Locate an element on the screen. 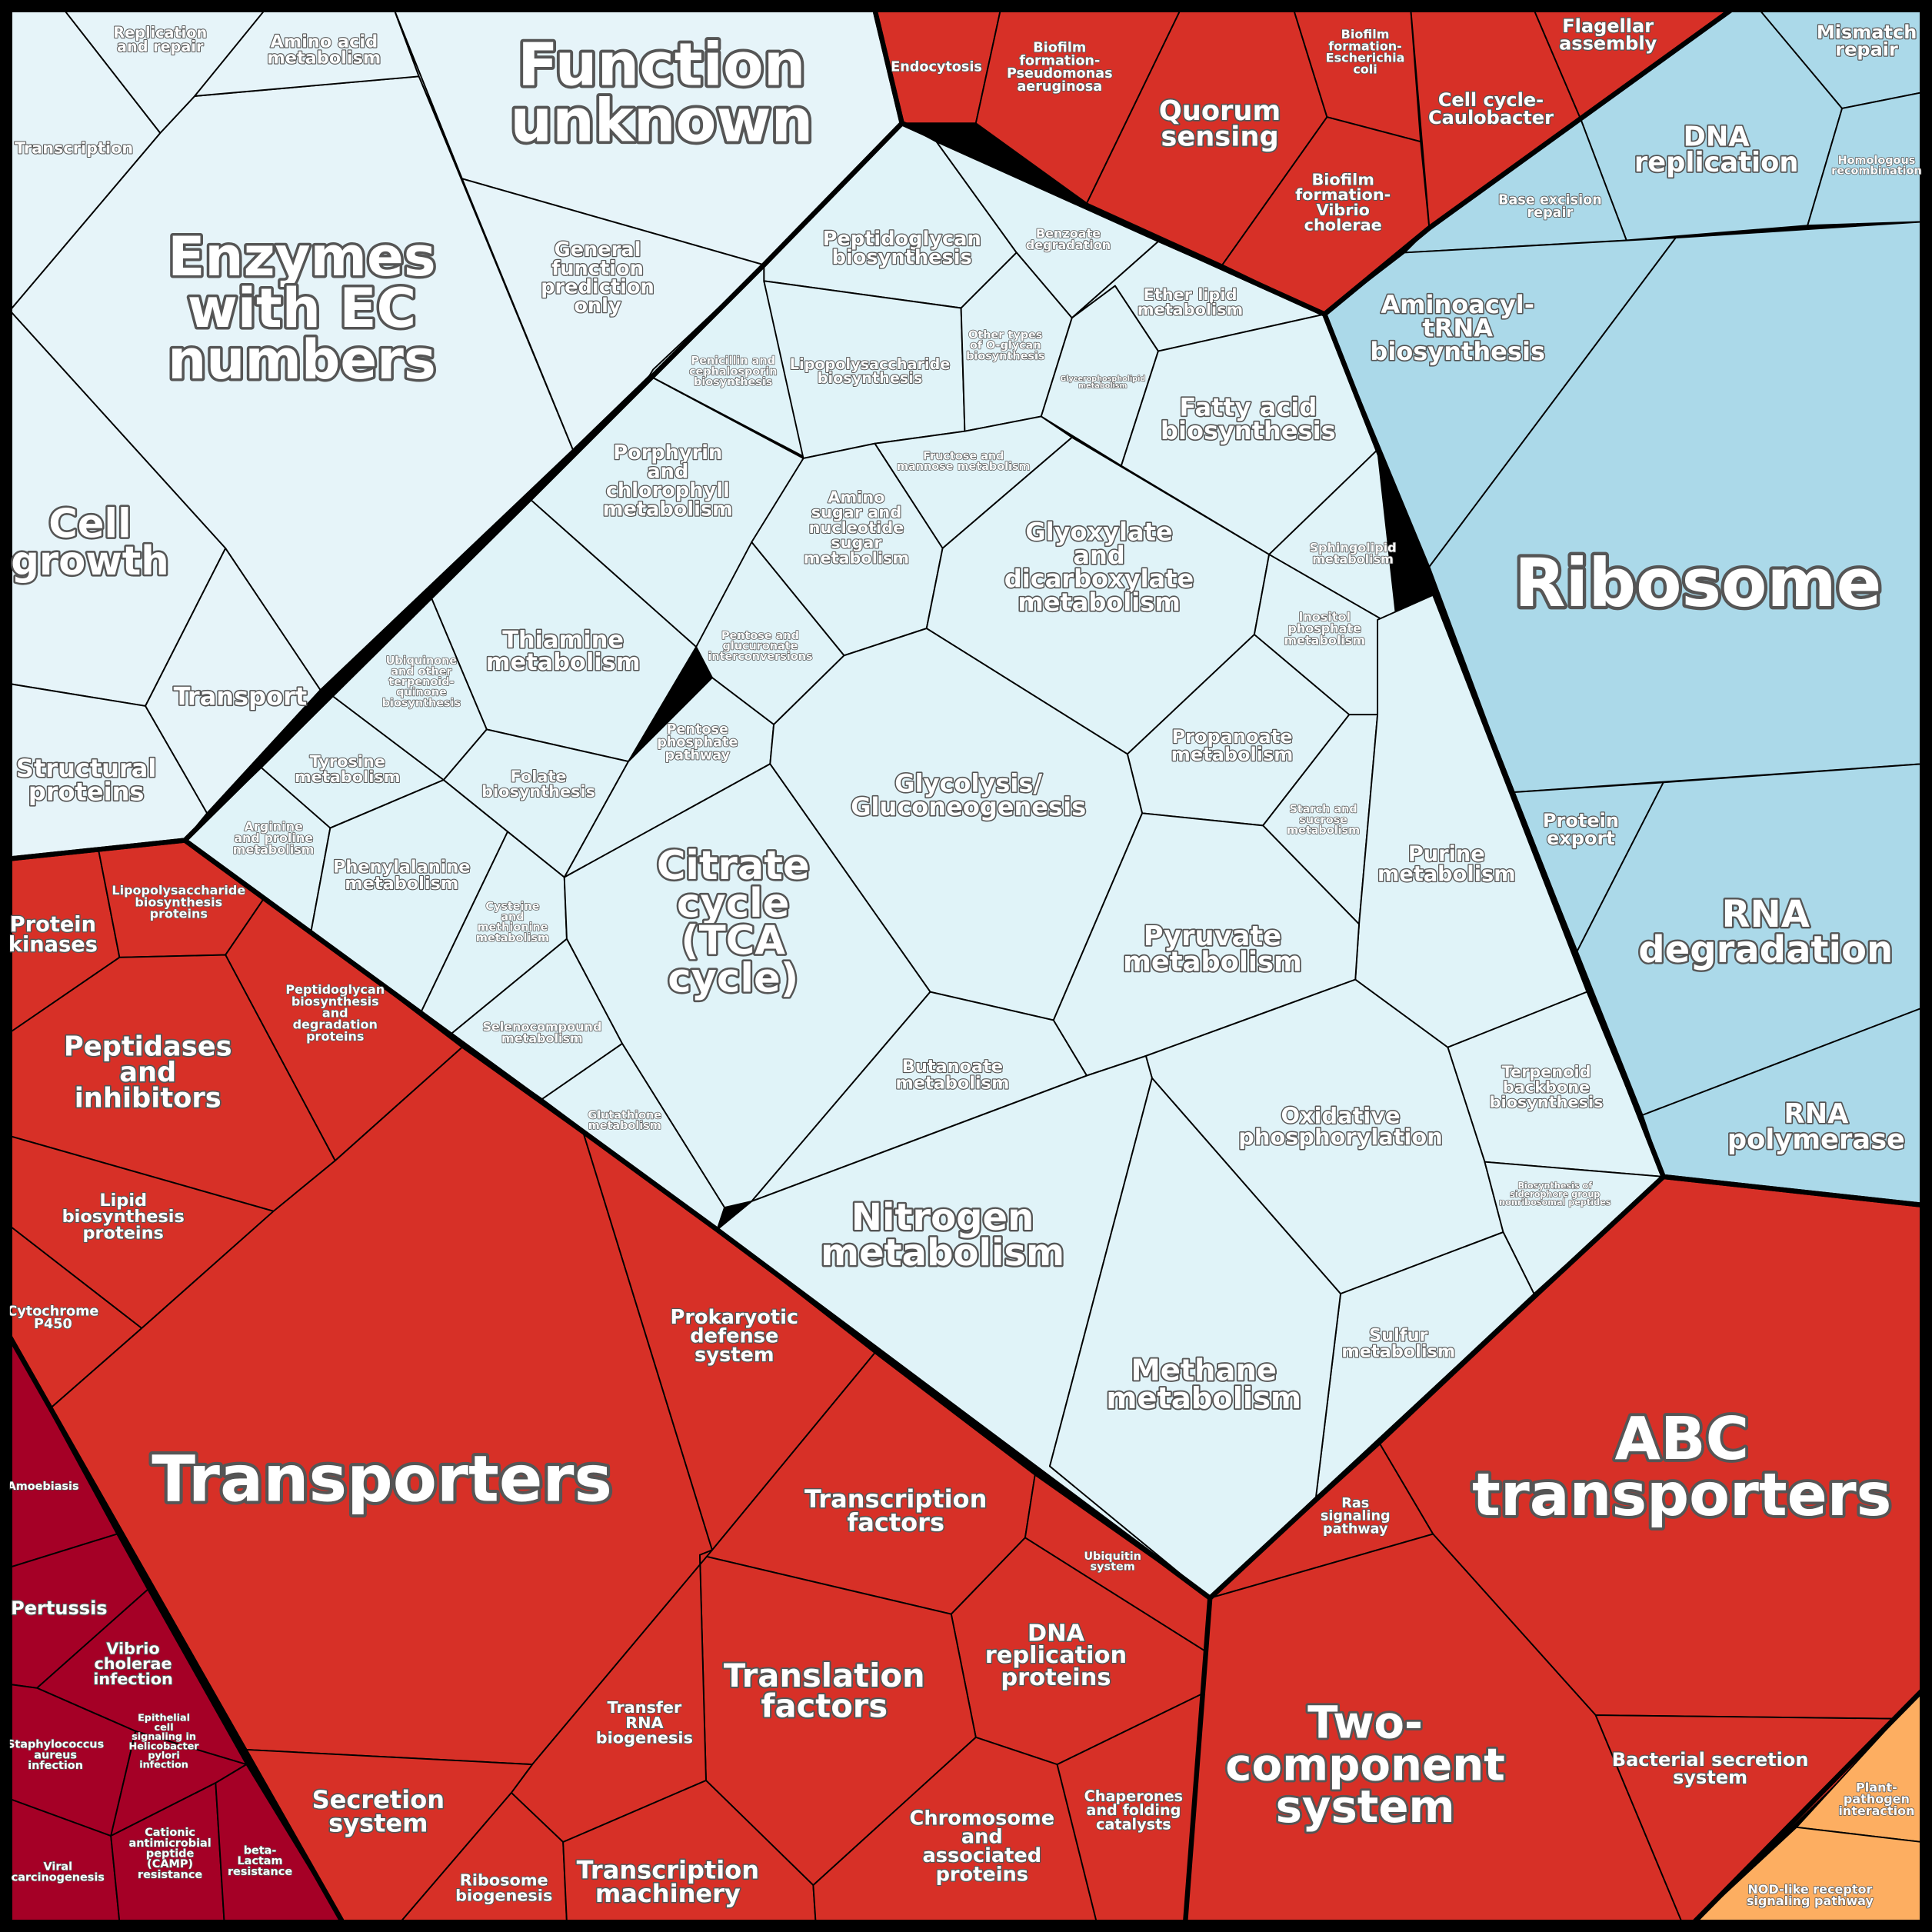  label-line: Pseudomonas is located at coordinates (1060, 74).